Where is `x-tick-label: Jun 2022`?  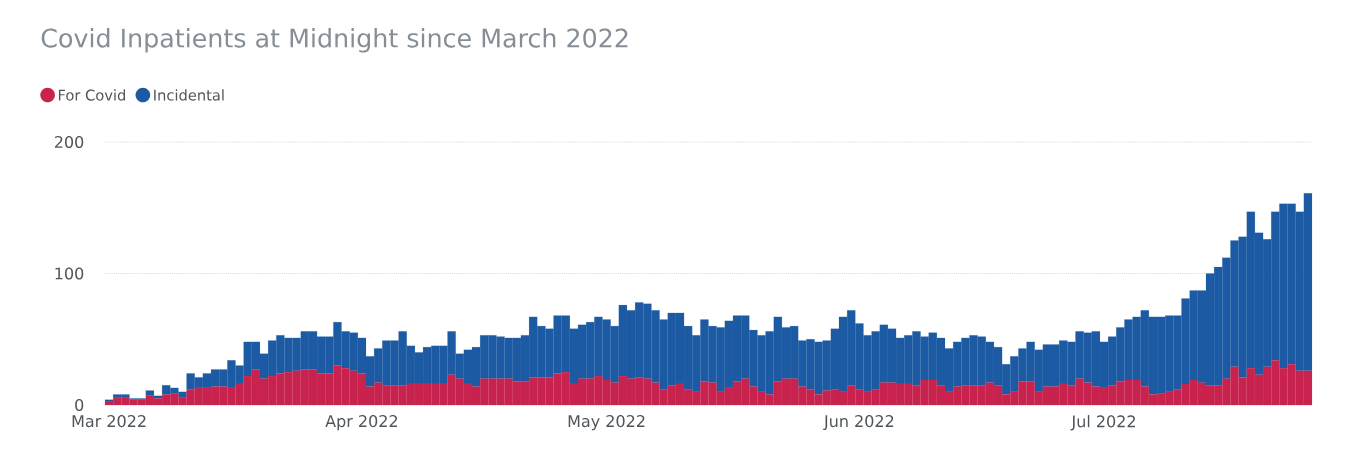 x-tick-label: Jun 2022 is located at coordinates (858, 423).